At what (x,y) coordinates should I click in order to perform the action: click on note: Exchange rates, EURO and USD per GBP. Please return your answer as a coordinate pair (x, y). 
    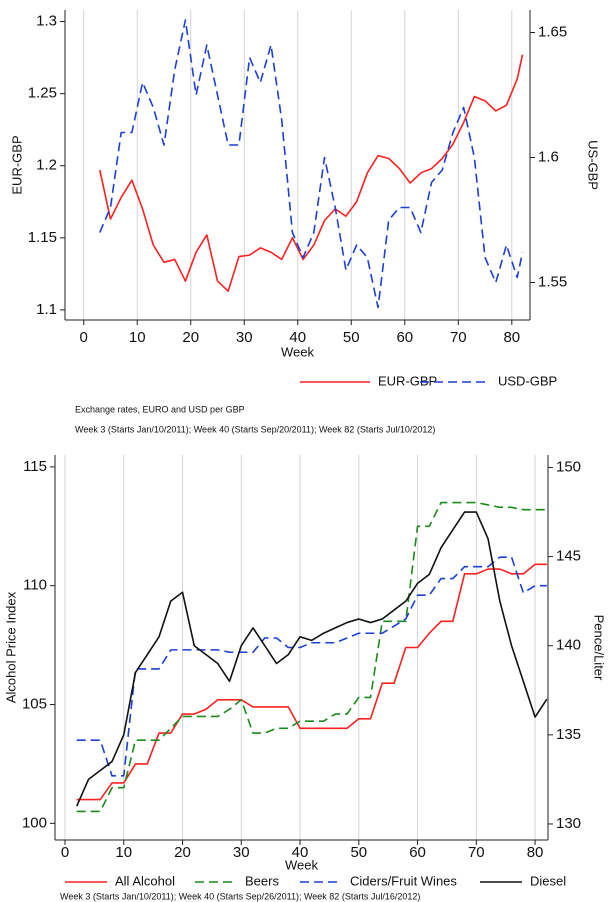
    Looking at the image, I should click on (160, 409).